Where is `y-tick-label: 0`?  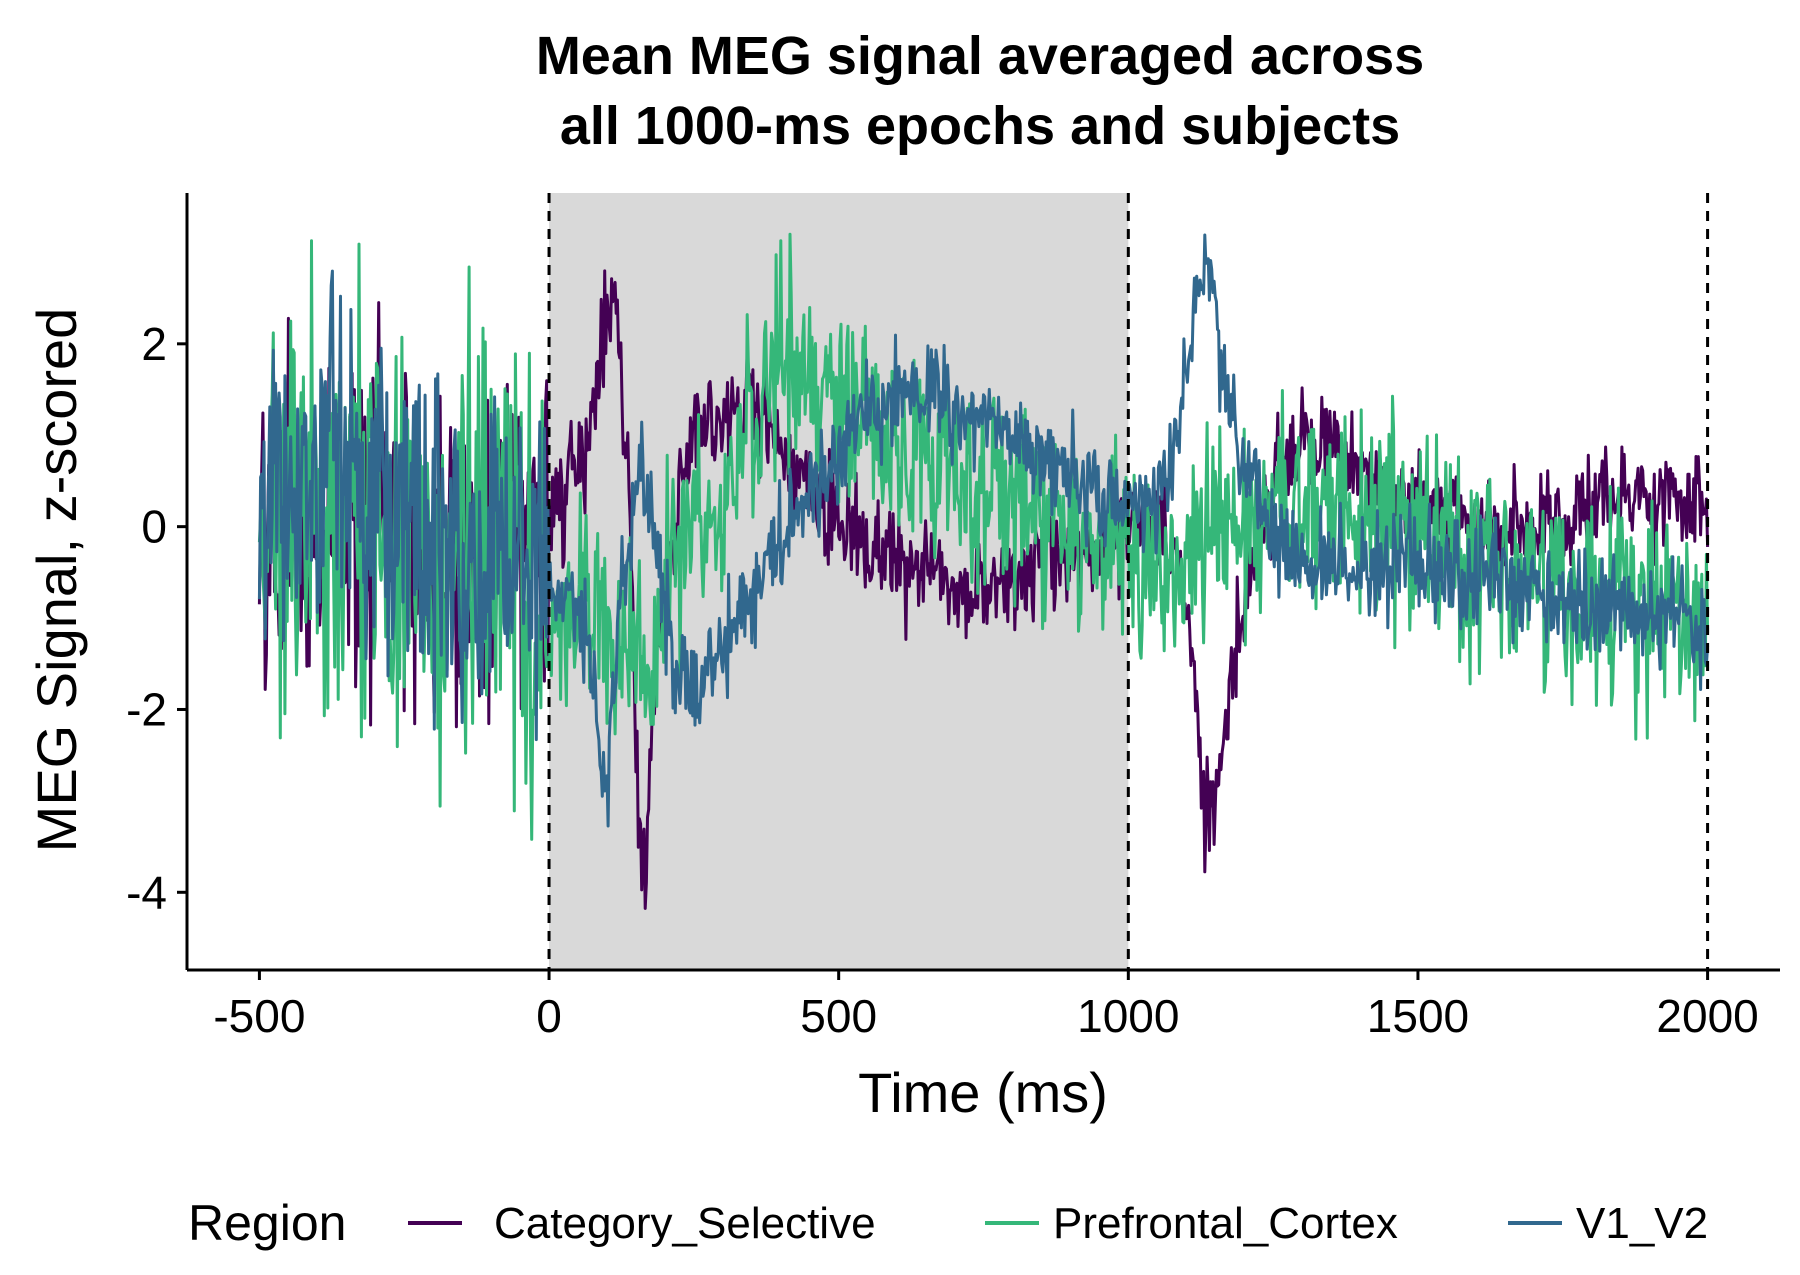 y-tick-label: 0 is located at coordinates (154, 527).